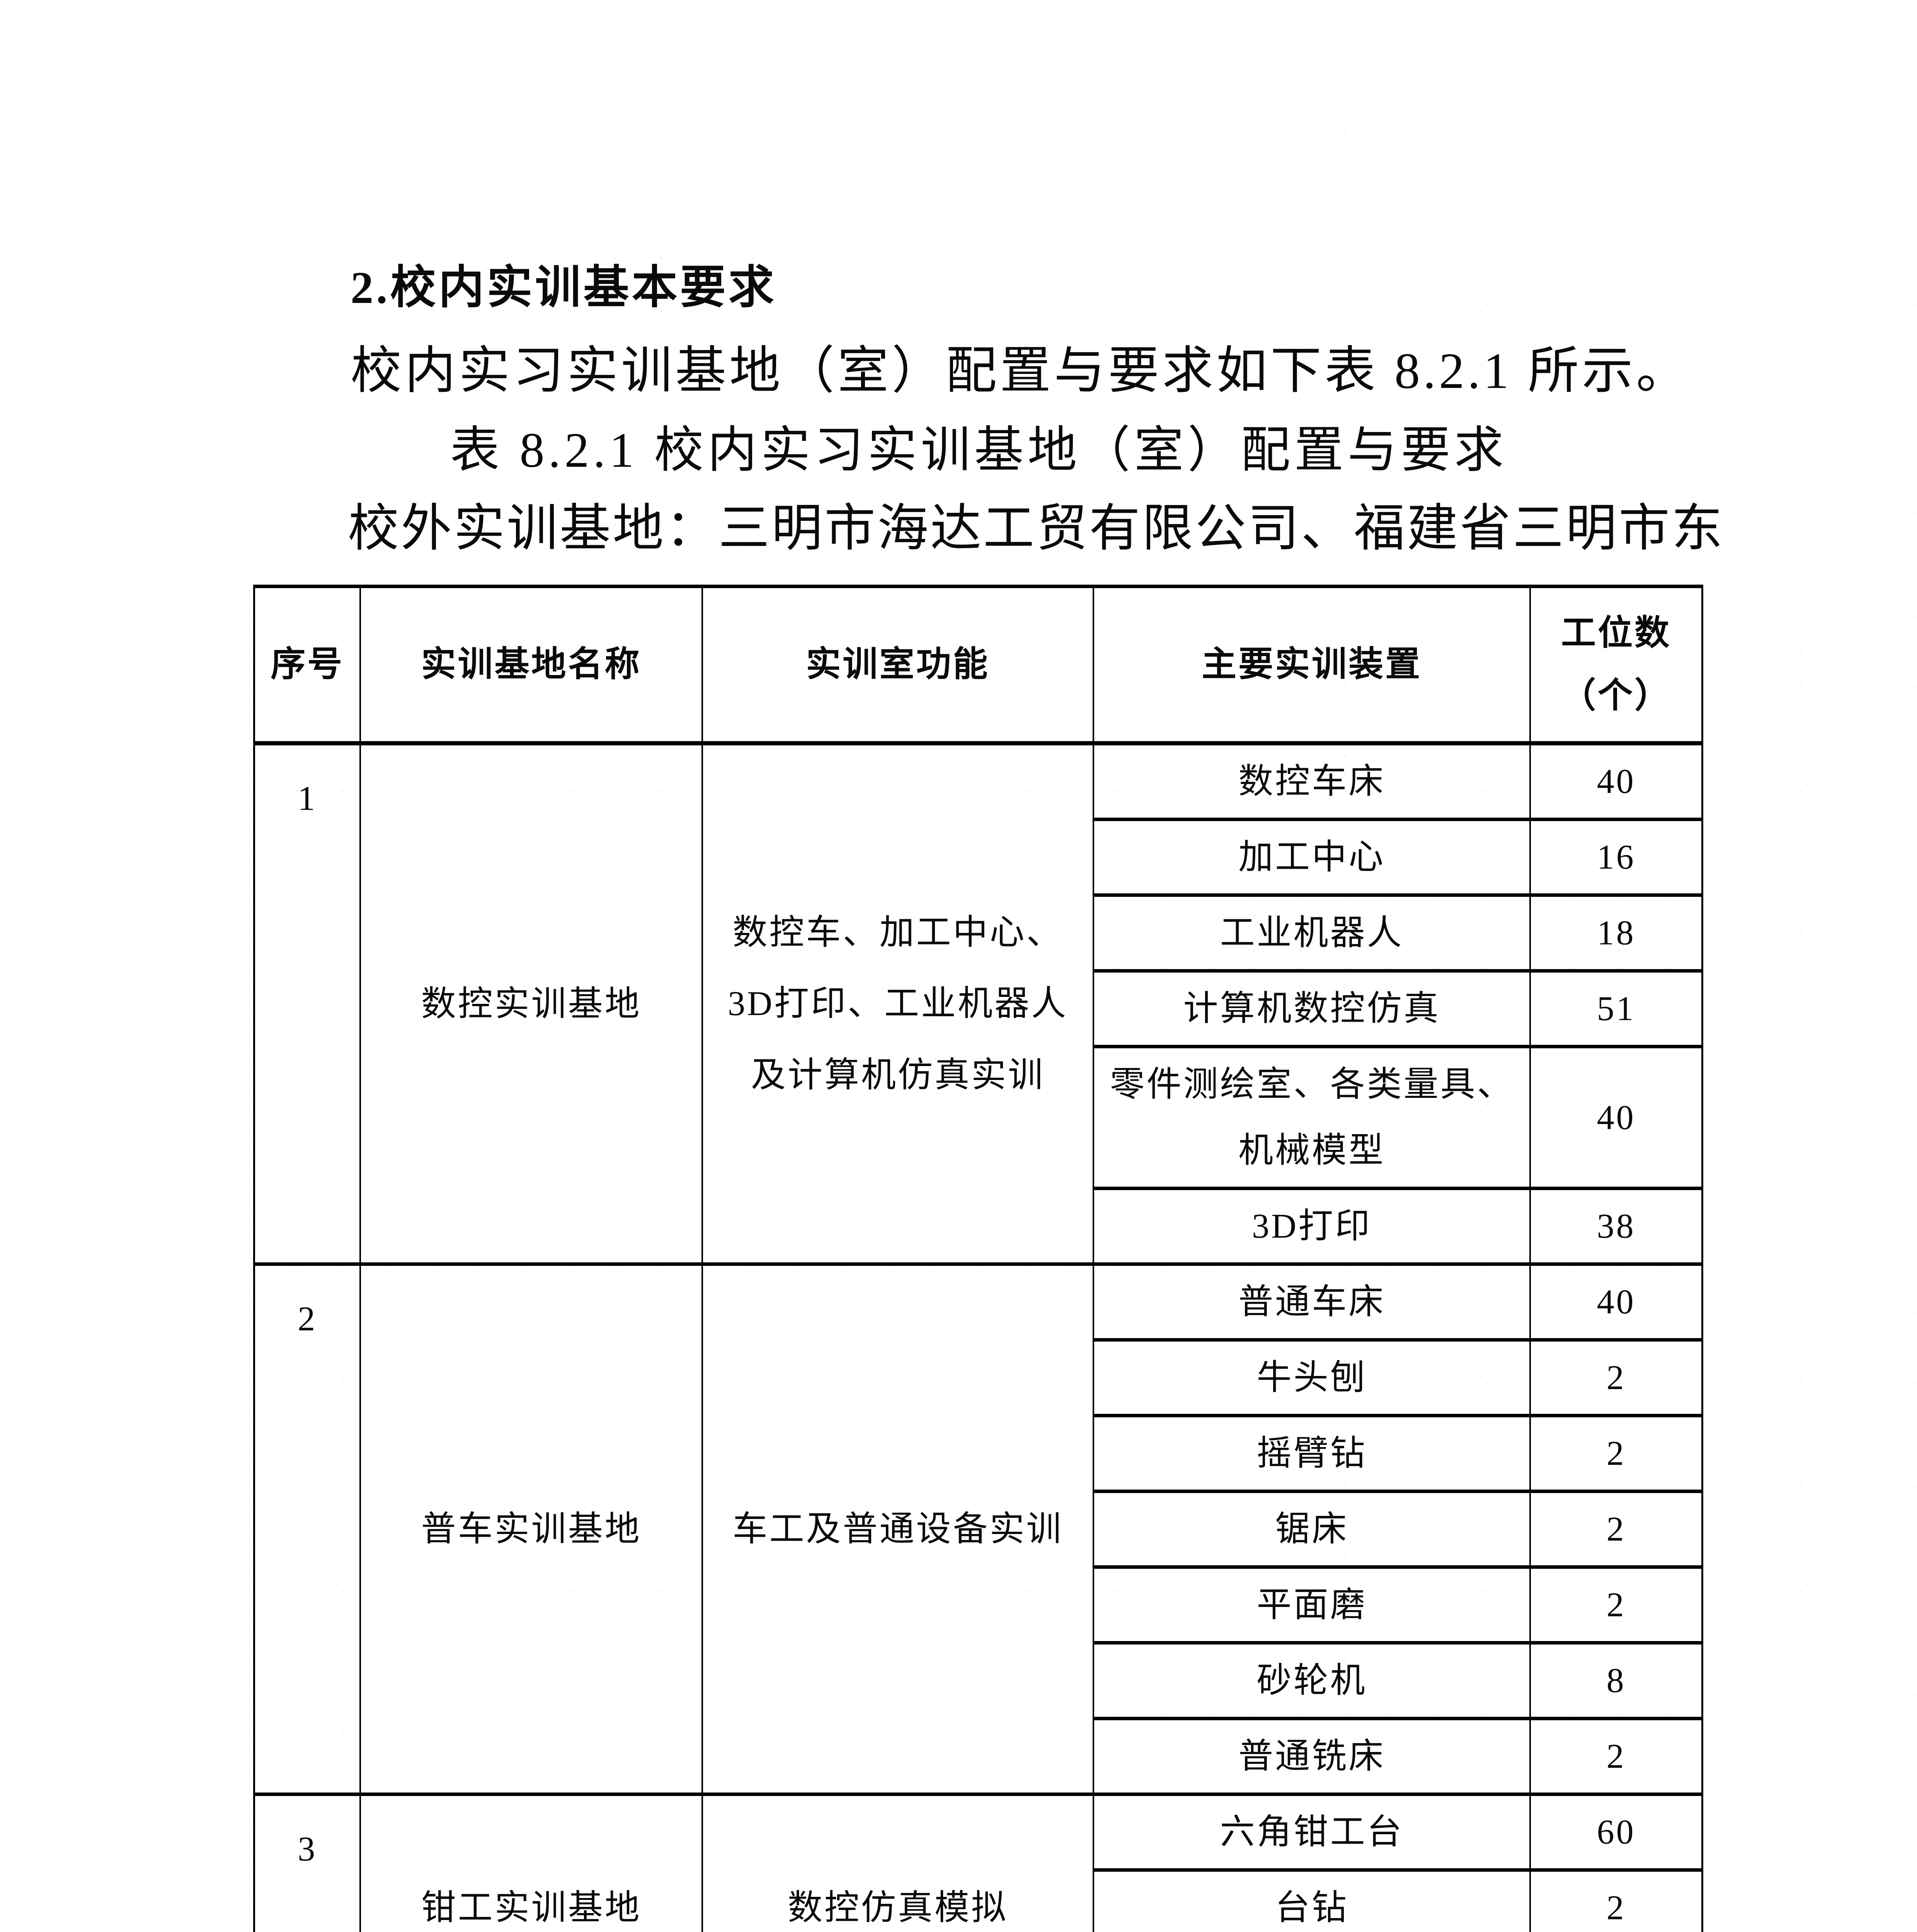  I want to click on table-row: 计算机数控仿真 51, so click(978, 1009).